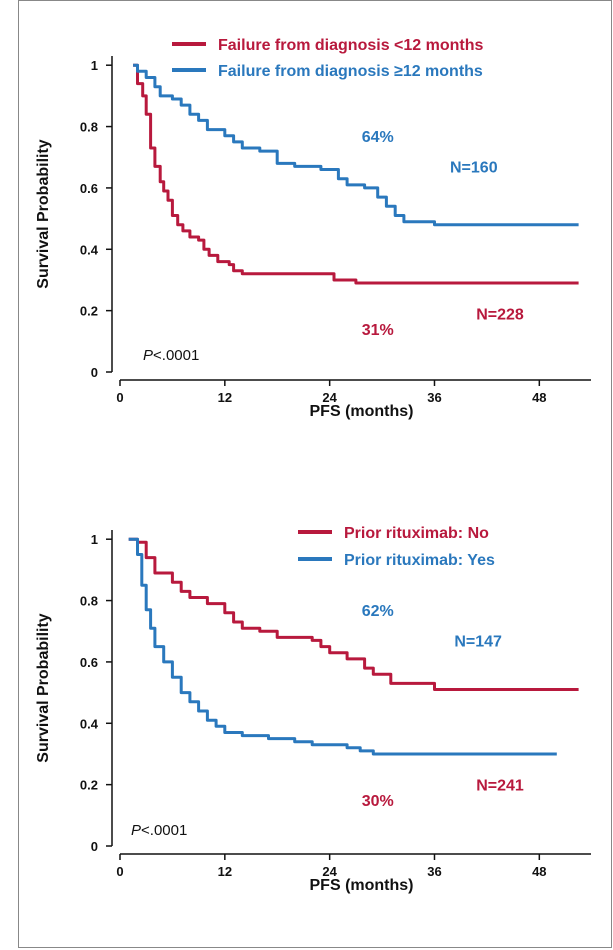 The image size is (613, 950). What do you see at coordinates (500, 786) in the screenshot?
I see `annotation-3: N=241` at bounding box center [500, 786].